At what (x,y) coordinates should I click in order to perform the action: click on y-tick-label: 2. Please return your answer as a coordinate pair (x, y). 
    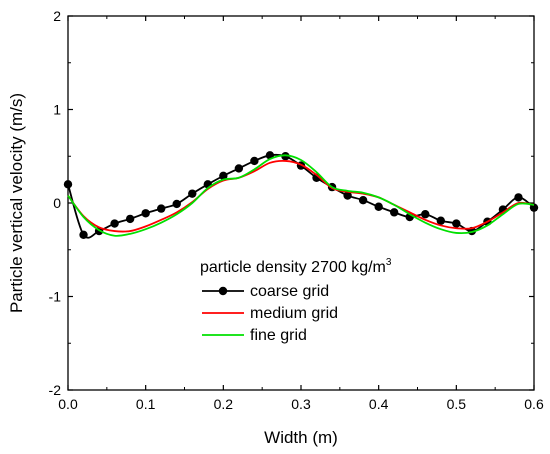
    Looking at the image, I should click on (57, 16).